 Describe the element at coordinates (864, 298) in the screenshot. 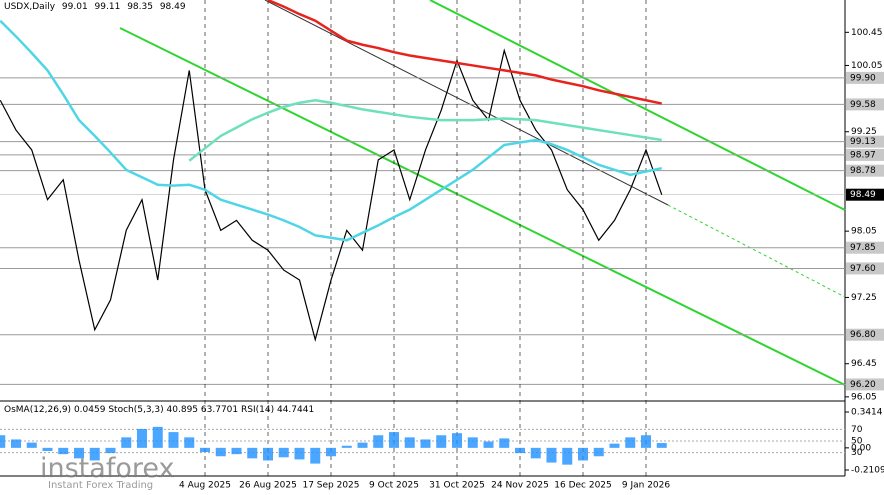

I see `y-tick-label: 97.25` at that location.